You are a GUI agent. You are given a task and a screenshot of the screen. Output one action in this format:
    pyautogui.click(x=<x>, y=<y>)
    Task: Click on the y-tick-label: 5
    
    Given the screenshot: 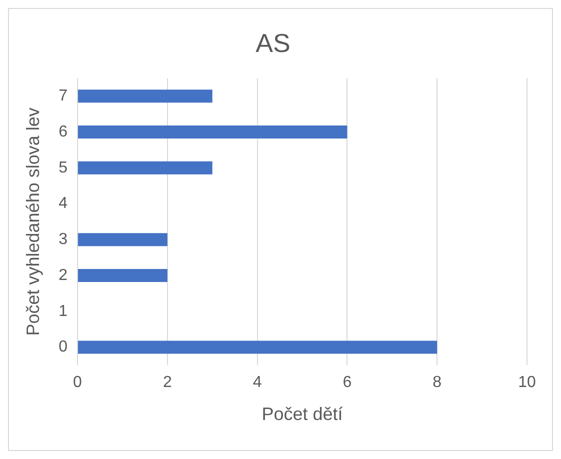 What is the action you would take?
    pyautogui.click(x=63, y=167)
    